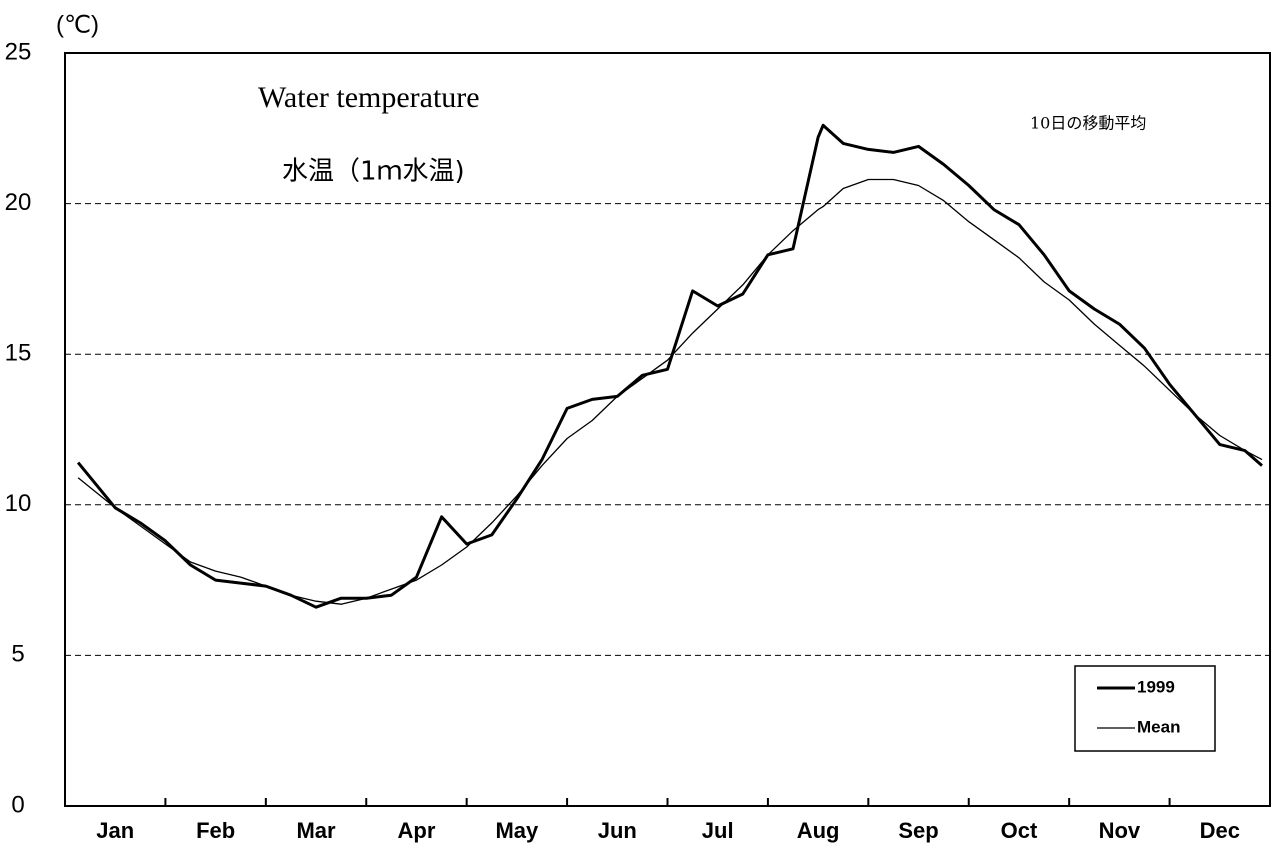  Describe the element at coordinates (1158, 726) in the screenshot. I see `legend-label: Mean` at that location.